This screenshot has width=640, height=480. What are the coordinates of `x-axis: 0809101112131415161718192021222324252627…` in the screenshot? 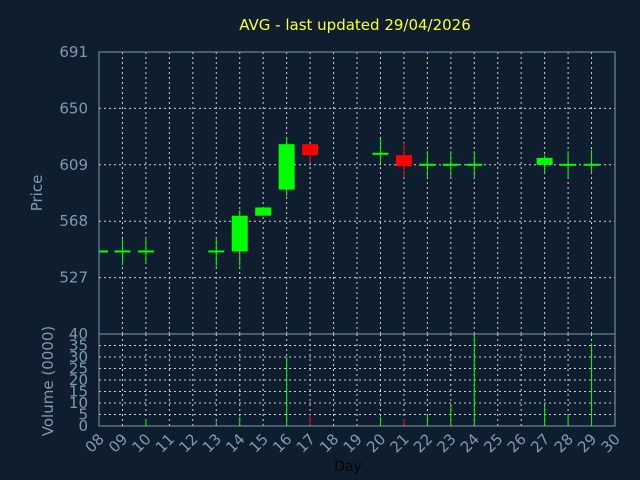 It's located at (353, 443).